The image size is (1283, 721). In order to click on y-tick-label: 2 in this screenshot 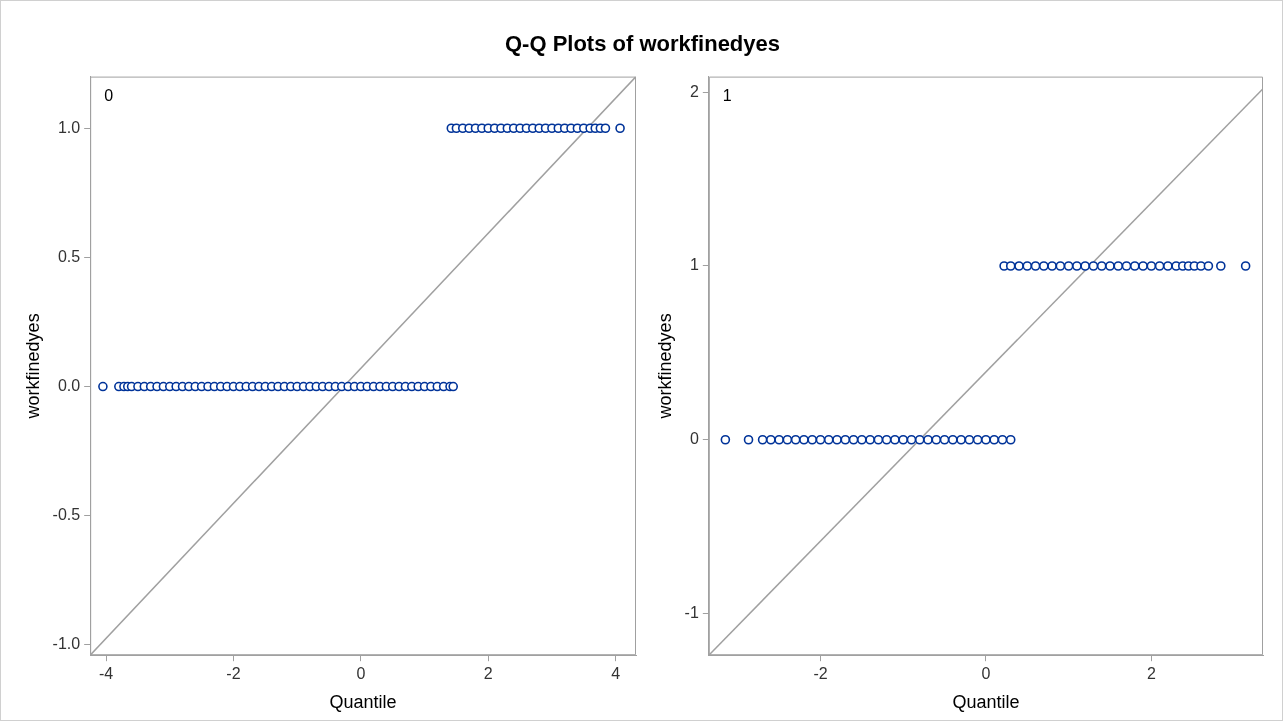, I will do `click(694, 91)`.